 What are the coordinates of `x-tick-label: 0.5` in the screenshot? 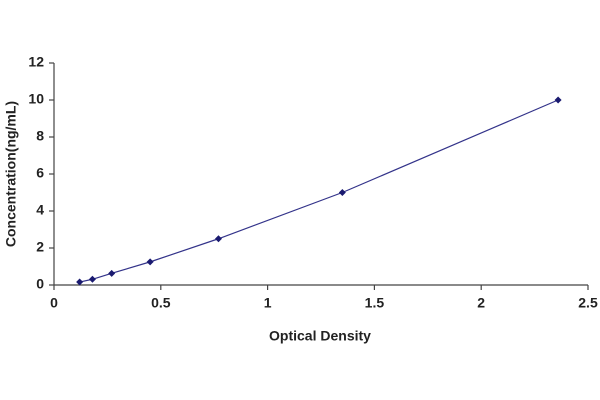 It's located at (161, 303).